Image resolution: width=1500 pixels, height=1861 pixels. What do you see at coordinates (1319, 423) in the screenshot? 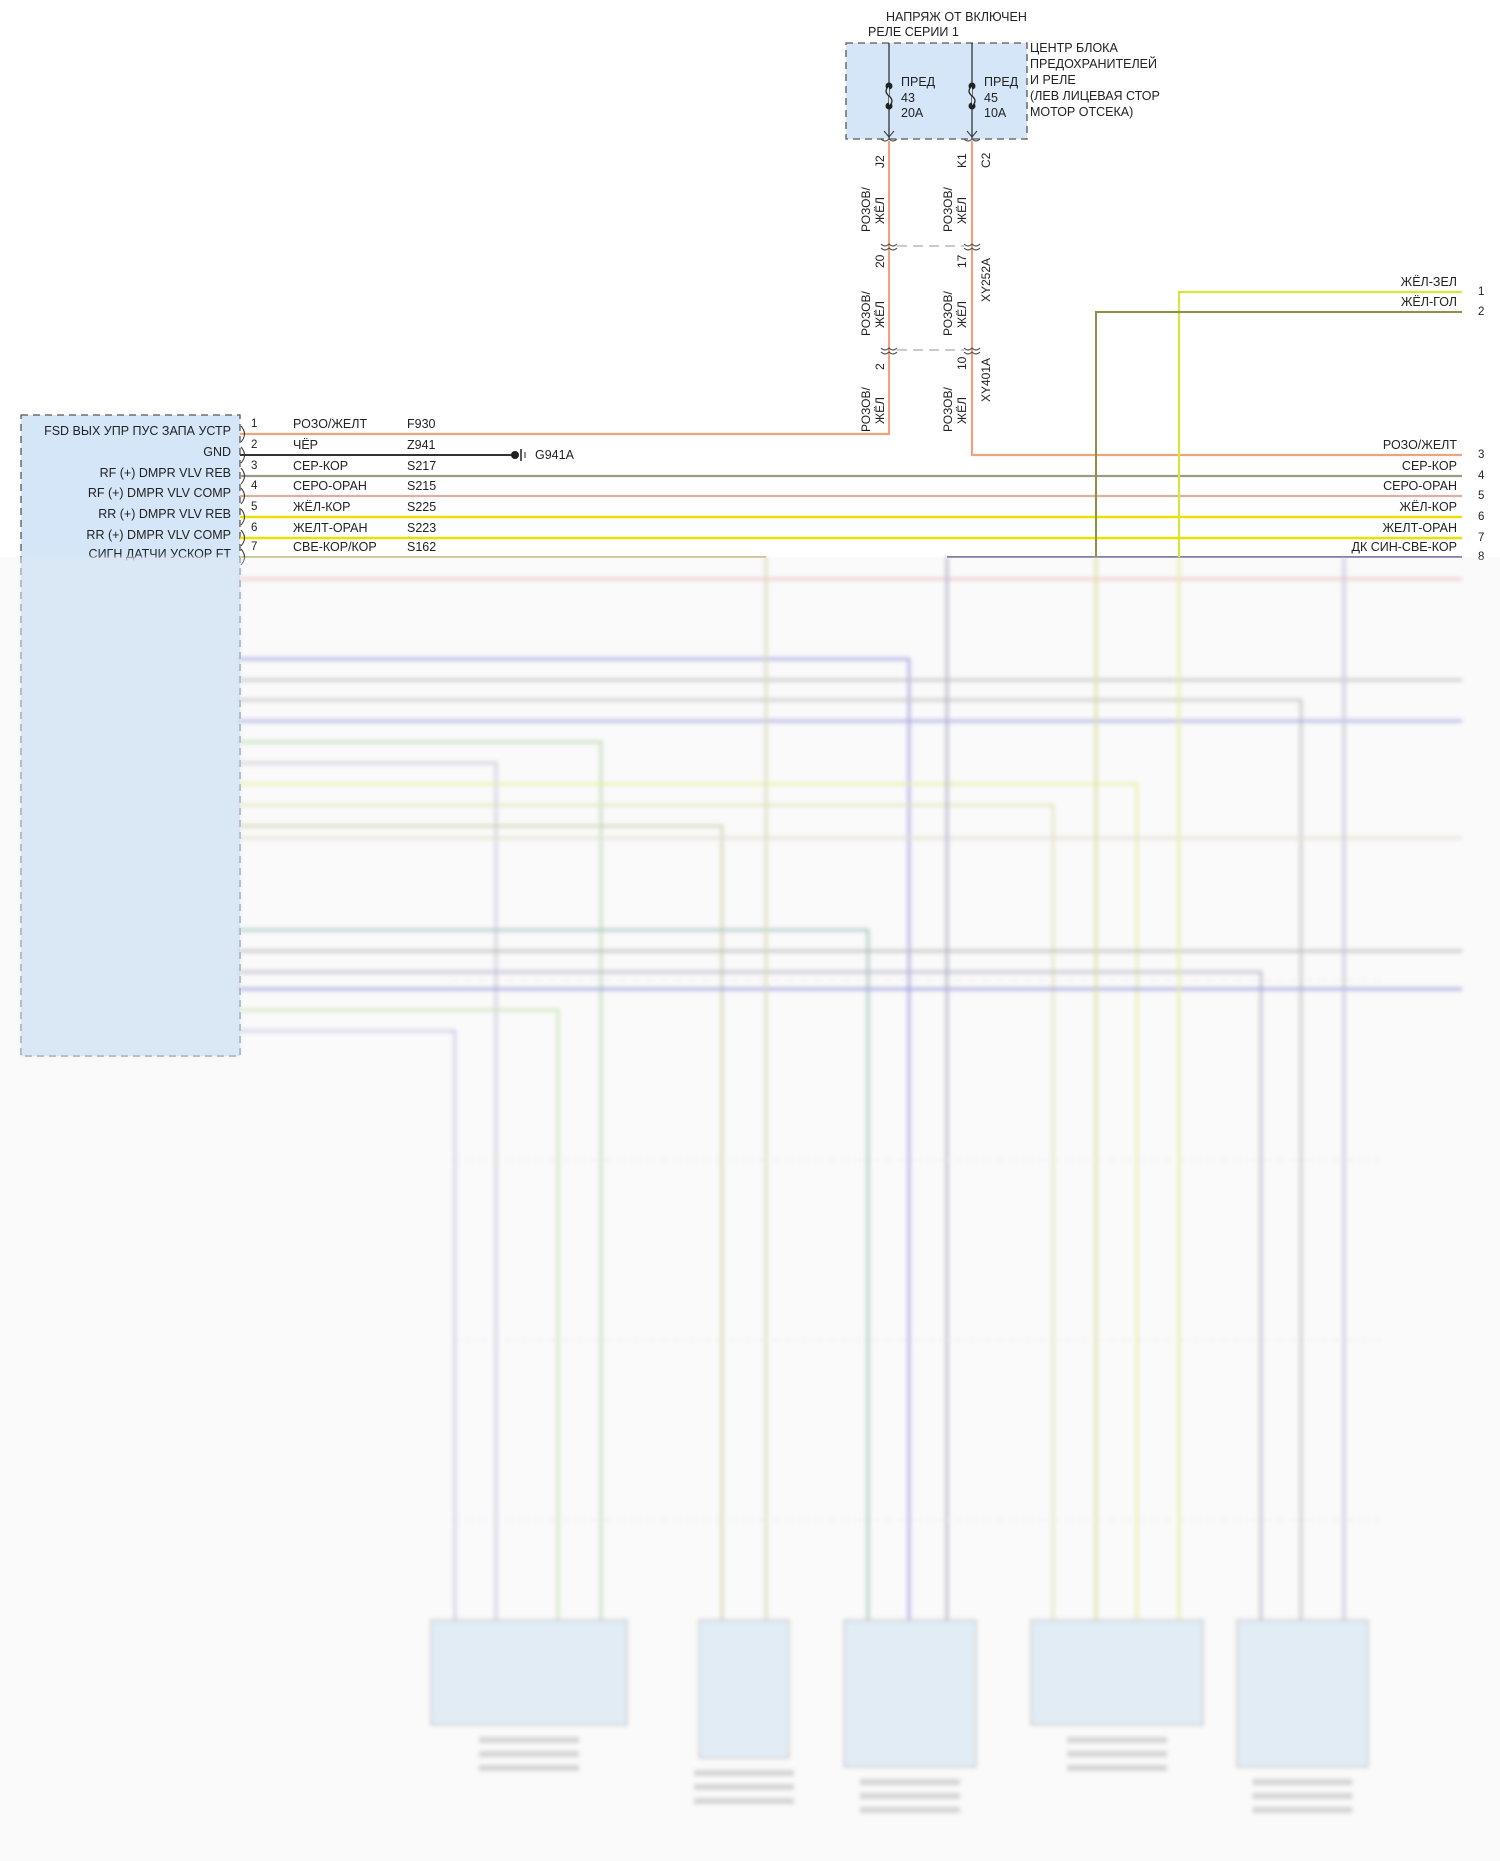
I see `wire-pin1-yellow-green` at bounding box center [1319, 423].